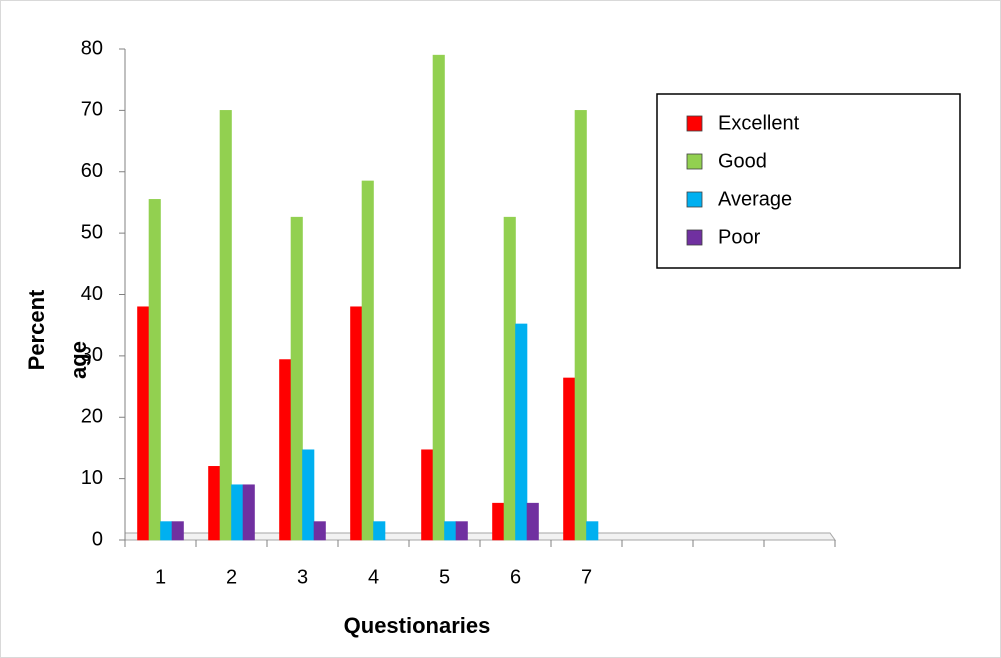 The image size is (1001, 658). What do you see at coordinates (231, 577) in the screenshot?
I see `x-tick-label: 2` at bounding box center [231, 577].